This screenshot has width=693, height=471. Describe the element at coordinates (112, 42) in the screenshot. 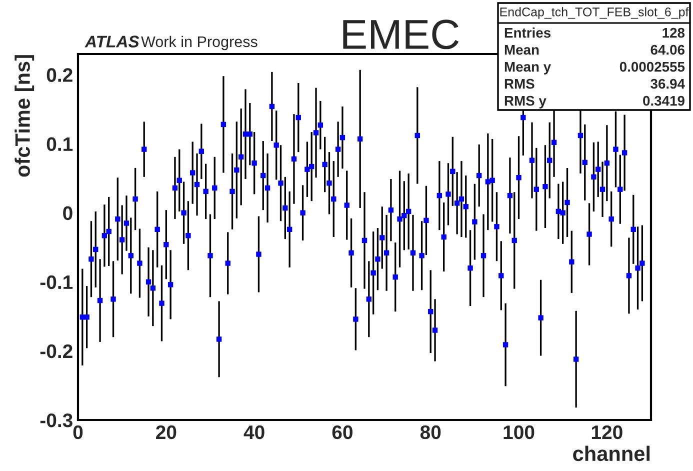

I see `text: ATLAS` at that location.